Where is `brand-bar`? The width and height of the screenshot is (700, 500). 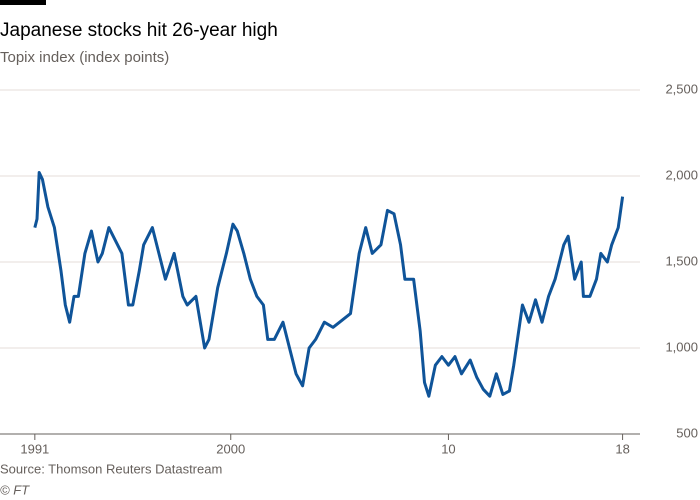
brand-bar is located at coordinates (23, 2).